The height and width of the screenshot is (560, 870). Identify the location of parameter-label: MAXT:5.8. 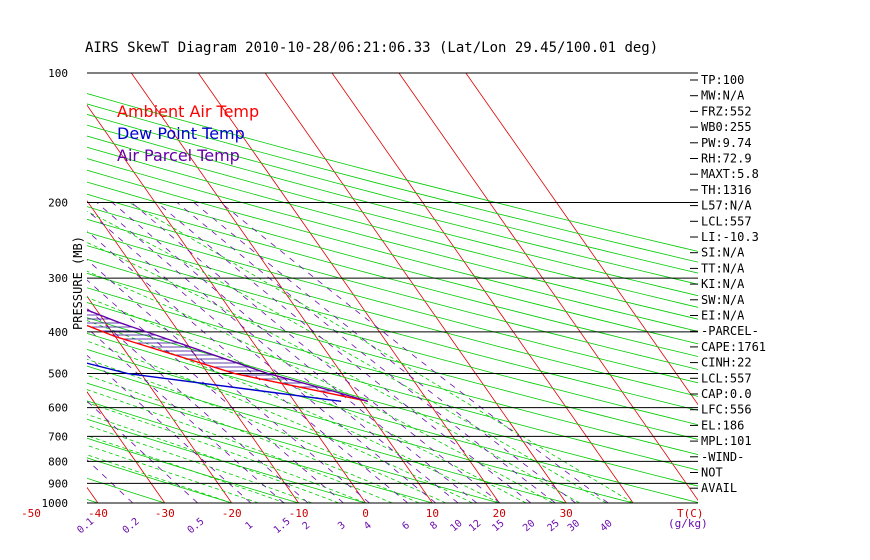
(730, 174).